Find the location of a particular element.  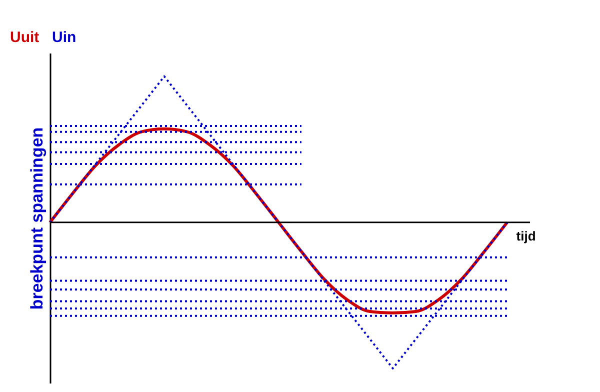

text: Uuit is located at coordinates (25, 37).